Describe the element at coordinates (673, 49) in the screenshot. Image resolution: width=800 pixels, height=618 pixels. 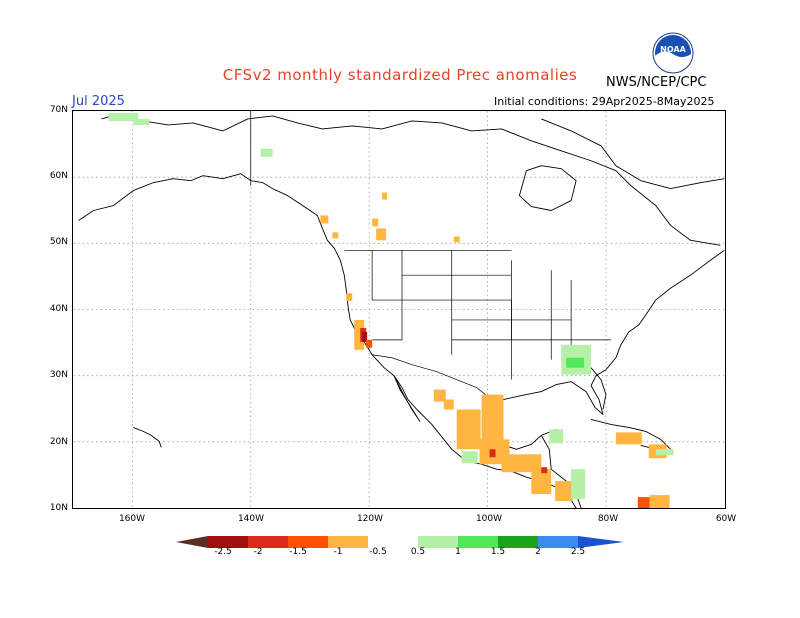
I see `logo-text: NOAA` at that location.